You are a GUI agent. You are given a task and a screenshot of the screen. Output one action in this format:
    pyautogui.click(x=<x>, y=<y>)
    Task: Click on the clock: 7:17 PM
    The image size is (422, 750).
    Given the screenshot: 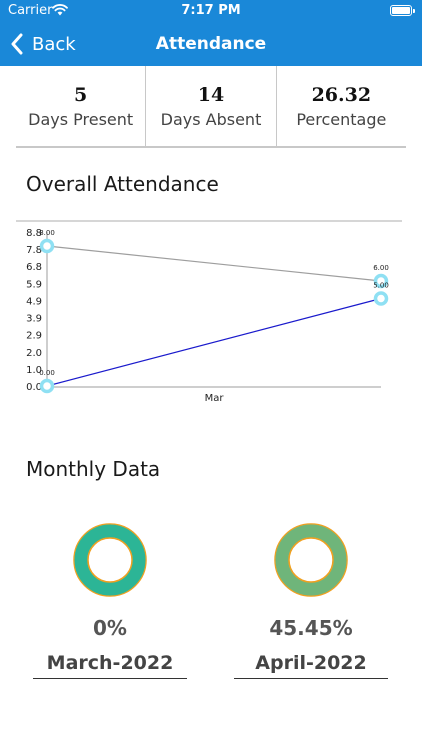 What is the action you would take?
    pyautogui.click(x=211, y=10)
    